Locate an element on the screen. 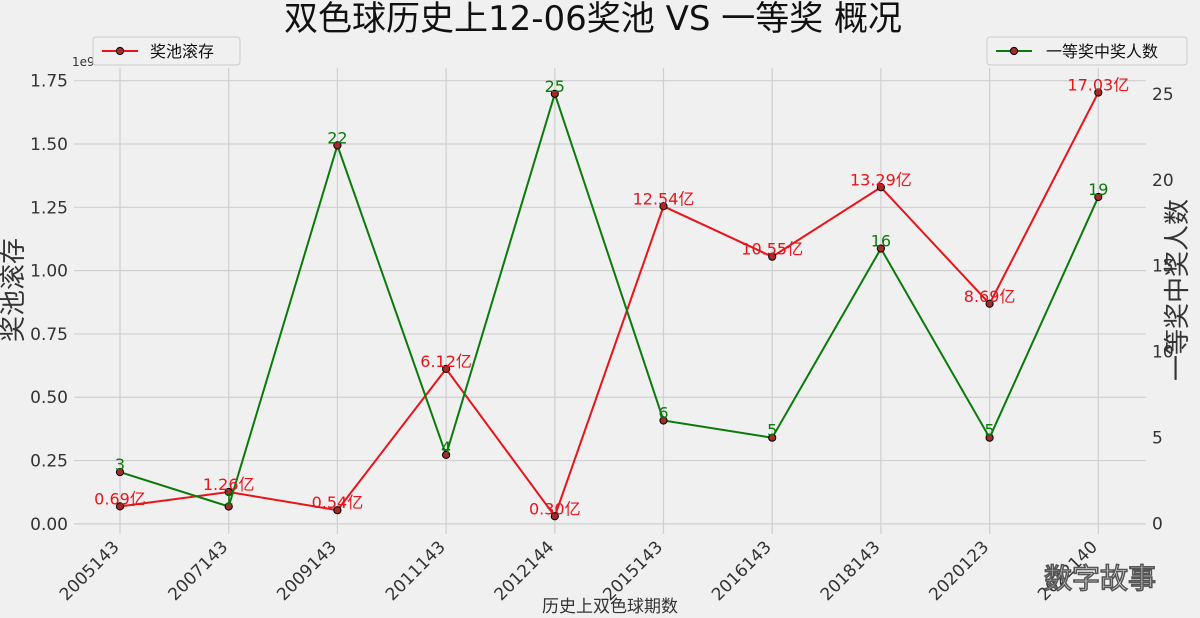 Image resolution: width=1200 pixels, height=618 pixels. chart-title: 双色球历史上12-06奖池 VS 一等奖 概况 is located at coordinates (593, 19).